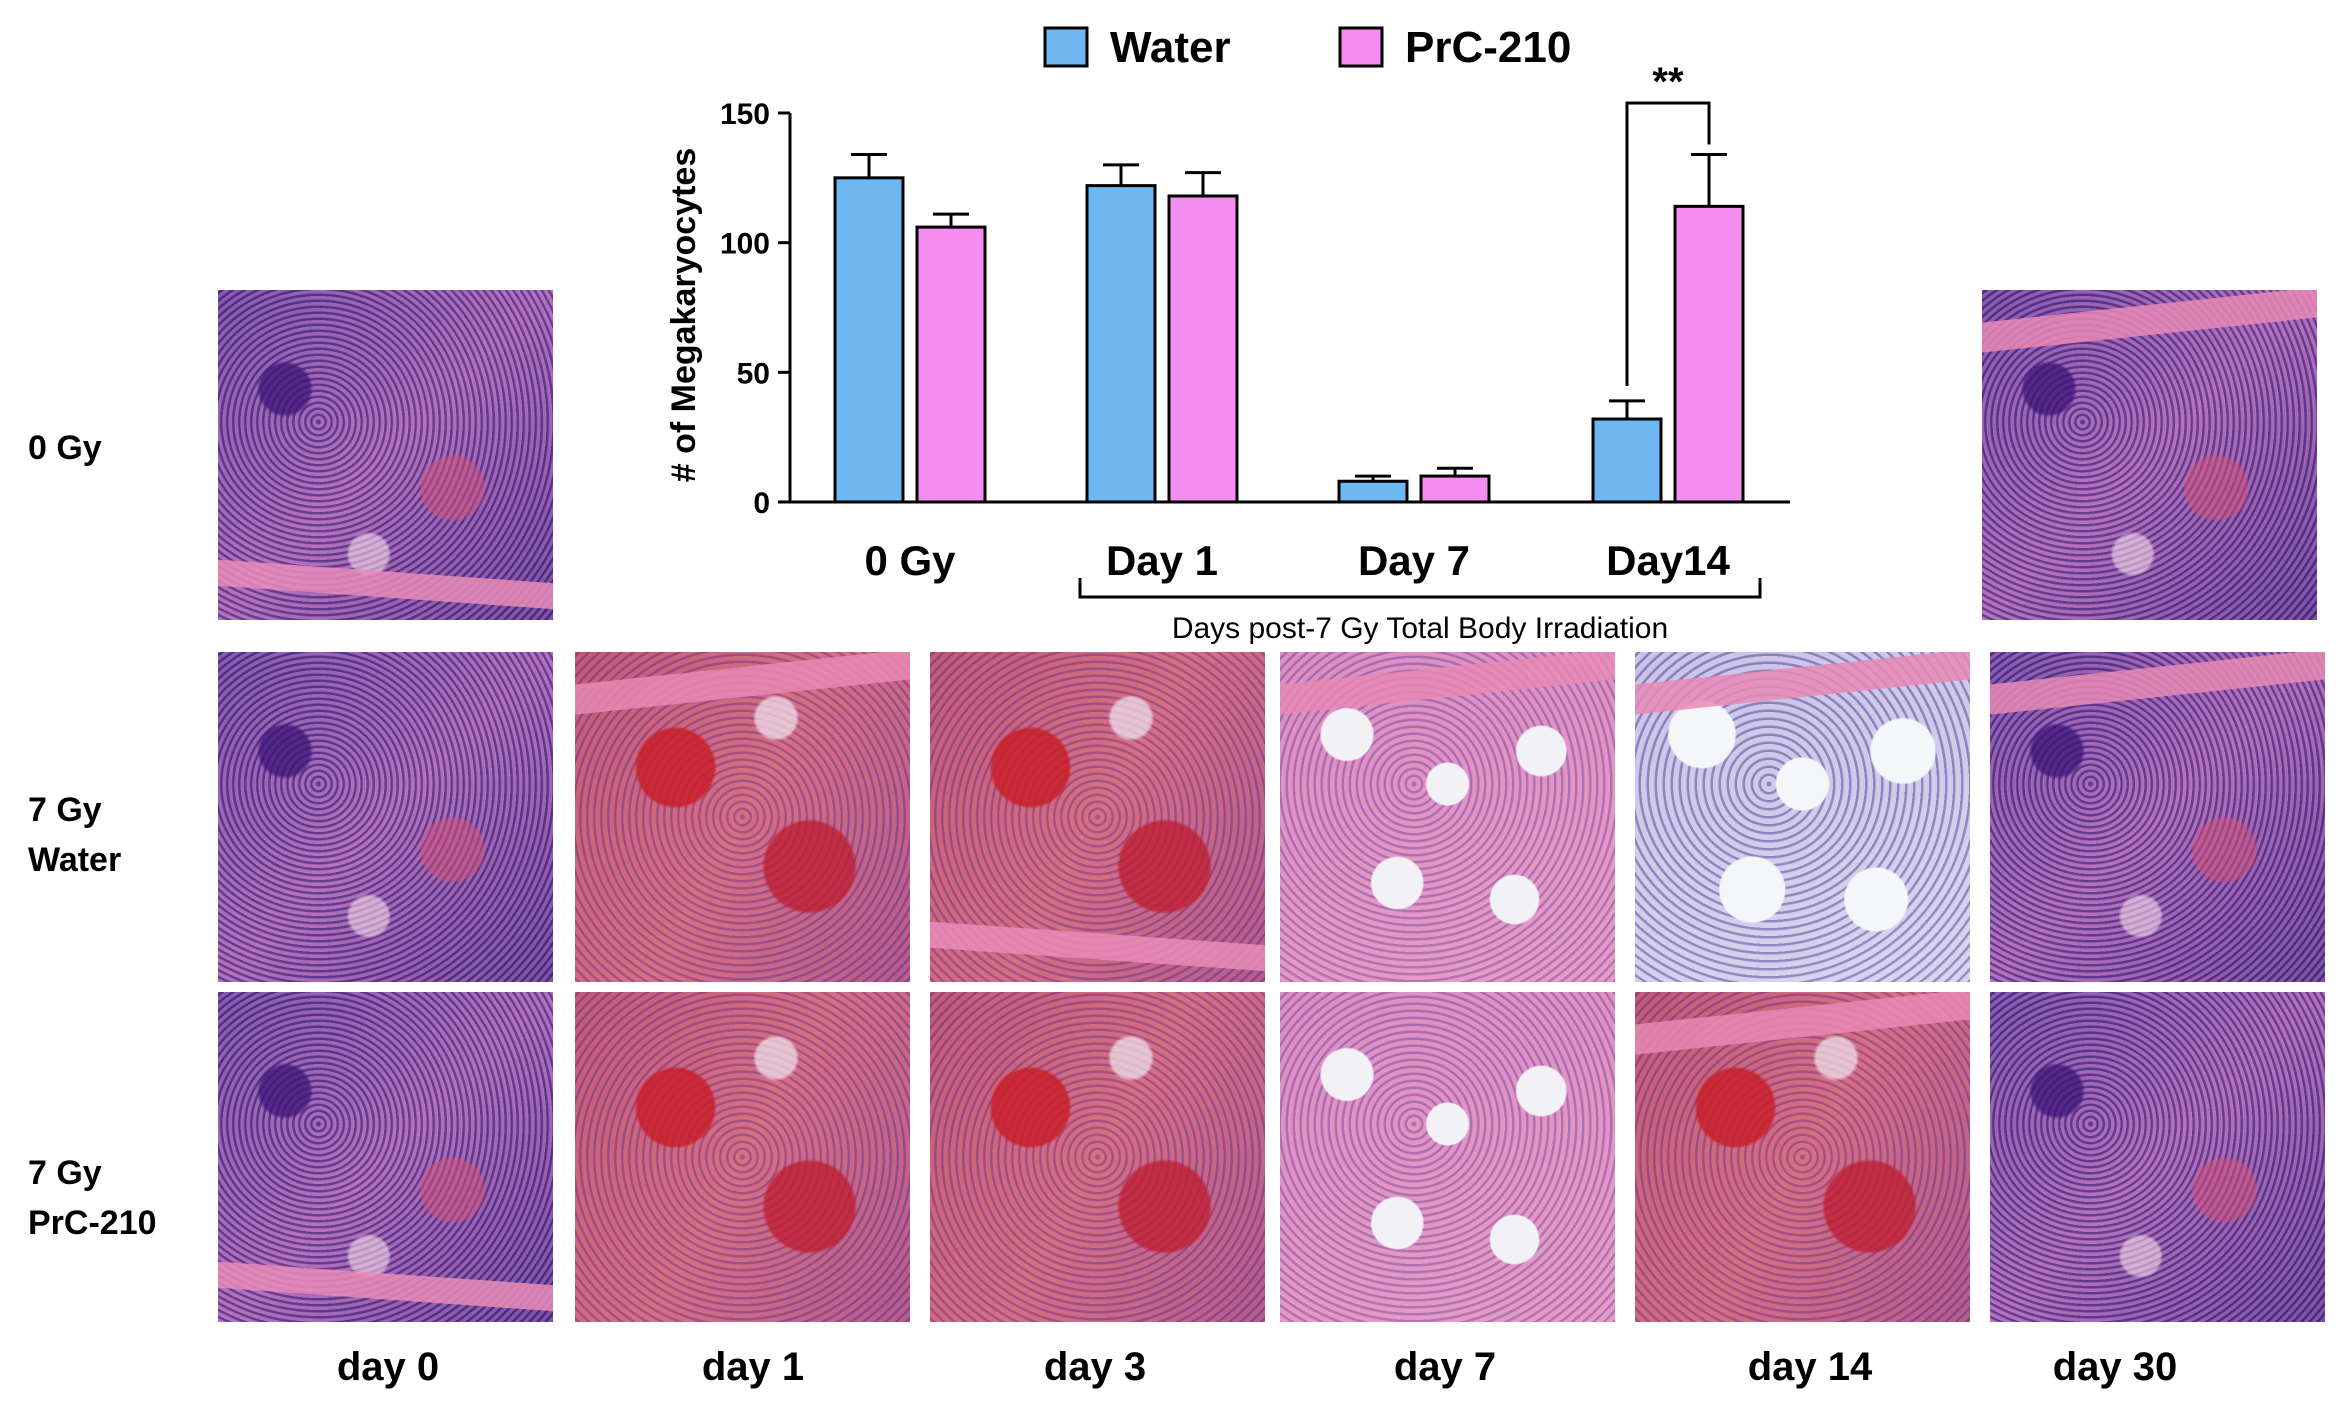 This screenshot has height=1415, width=2339. Describe the element at coordinates (742, 817) in the screenshot. I see `histology-image-water-day1` at that location.